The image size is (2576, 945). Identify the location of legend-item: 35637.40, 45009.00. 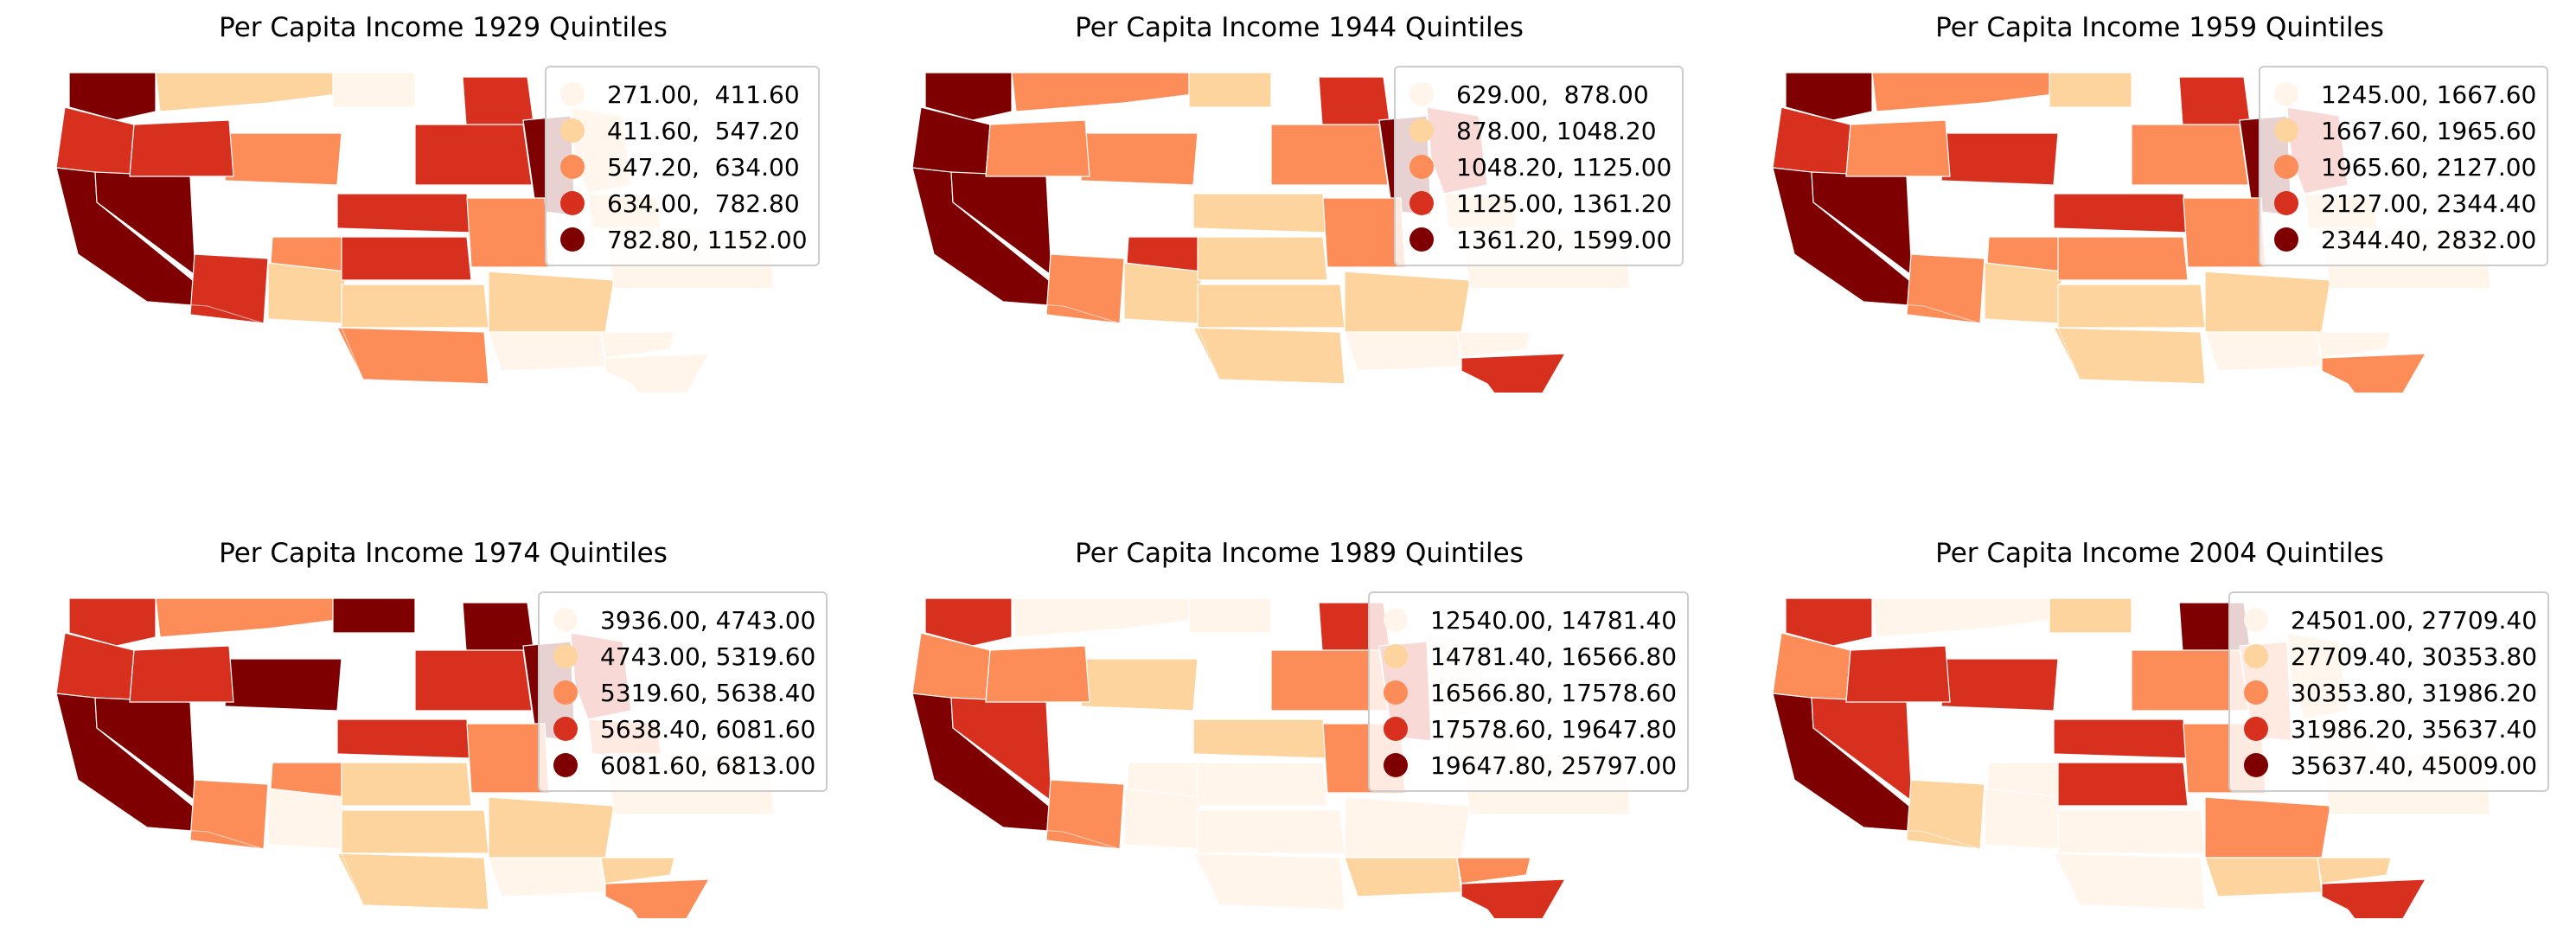
(2390, 765).